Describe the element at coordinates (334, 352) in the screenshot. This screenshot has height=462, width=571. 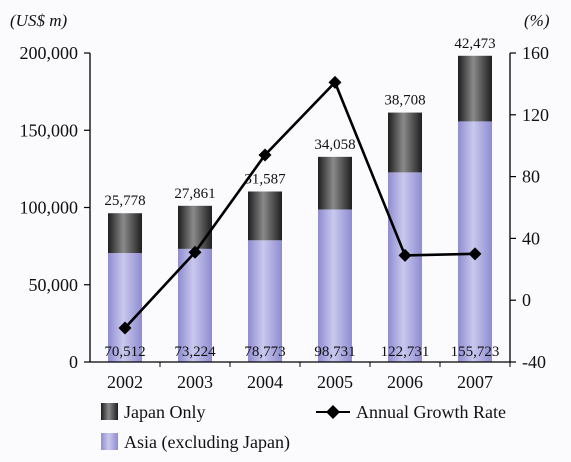
I see `bar-label-asia-2005: 98,731` at that location.